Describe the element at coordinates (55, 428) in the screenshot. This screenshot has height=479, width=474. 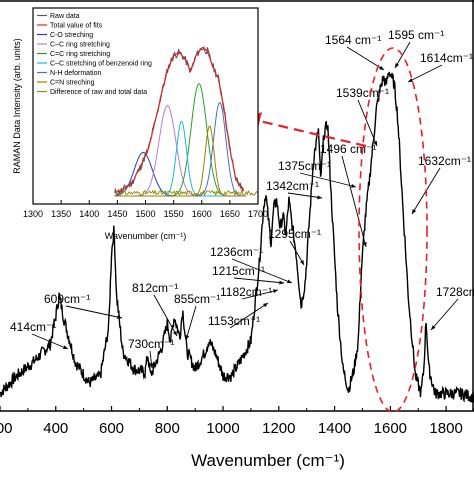
I see `x-tick-label: 400` at that location.